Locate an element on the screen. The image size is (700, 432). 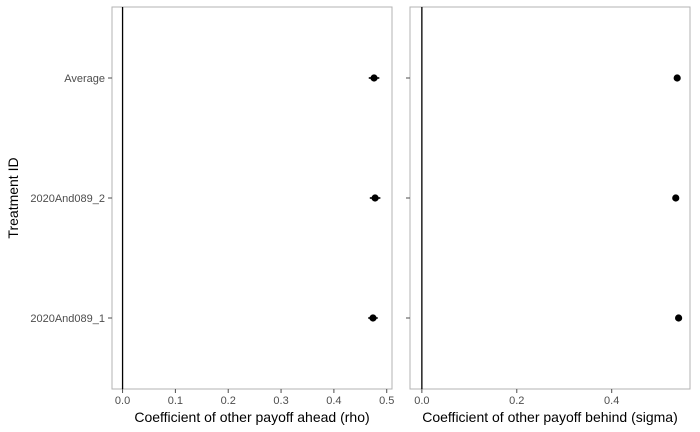
y-axis-title: Treatment ID is located at coordinates (13, 197).